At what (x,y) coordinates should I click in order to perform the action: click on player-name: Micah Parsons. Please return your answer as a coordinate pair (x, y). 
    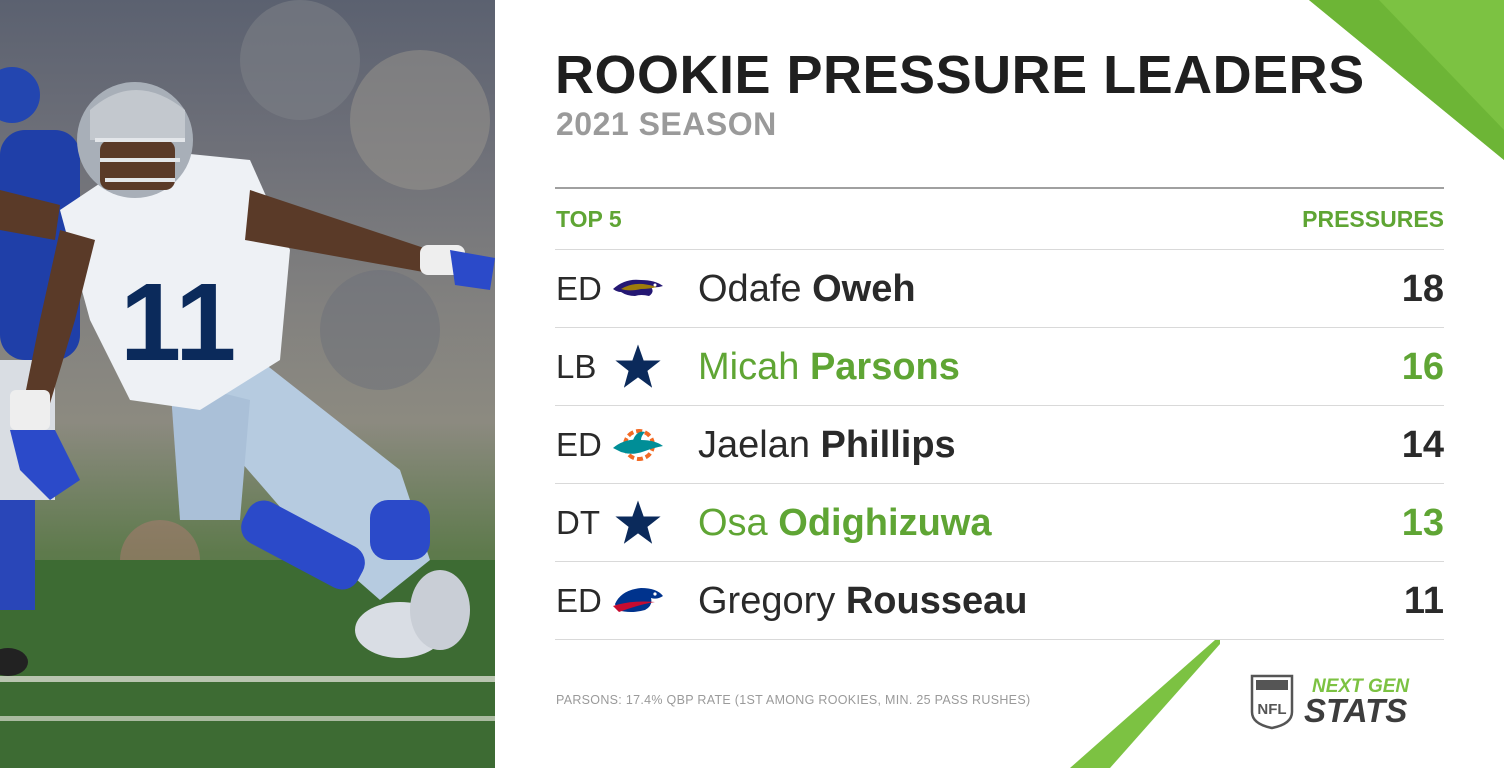
    Looking at the image, I should click on (829, 367).